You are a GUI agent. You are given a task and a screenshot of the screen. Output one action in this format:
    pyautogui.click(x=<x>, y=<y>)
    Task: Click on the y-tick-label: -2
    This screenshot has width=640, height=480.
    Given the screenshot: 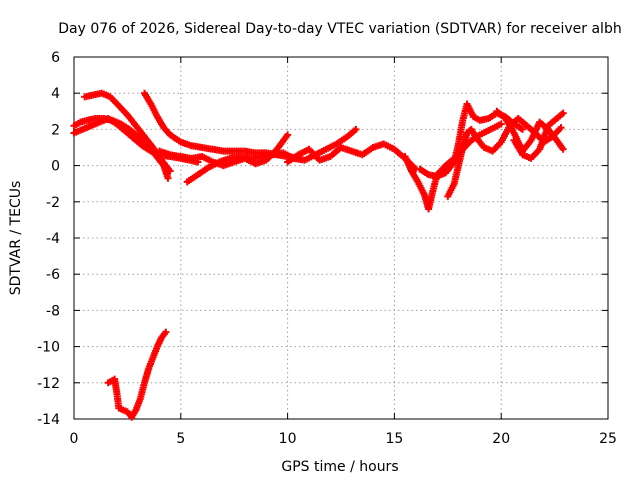 What is the action you would take?
    pyautogui.click(x=53, y=203)
    